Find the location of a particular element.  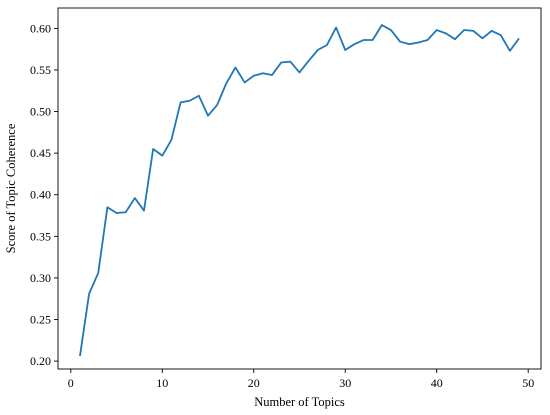

x-tick-label: 0 is located at coordinates (71, 383).